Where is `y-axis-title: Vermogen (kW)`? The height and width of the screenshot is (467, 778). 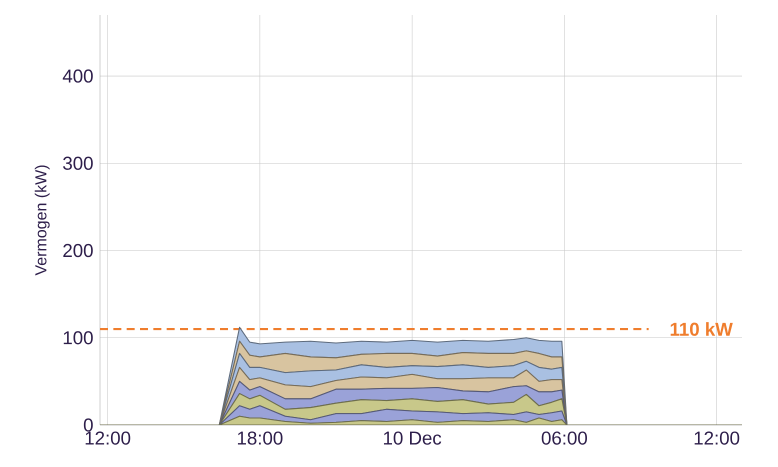 y-axis-title: Vermogen (kW) is located at coordinates (42, 220).